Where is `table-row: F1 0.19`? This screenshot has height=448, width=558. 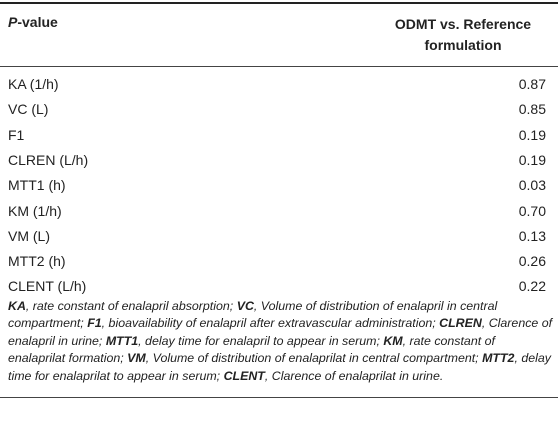
table-row: F1 0.19 is located at coordinates (279, 135).